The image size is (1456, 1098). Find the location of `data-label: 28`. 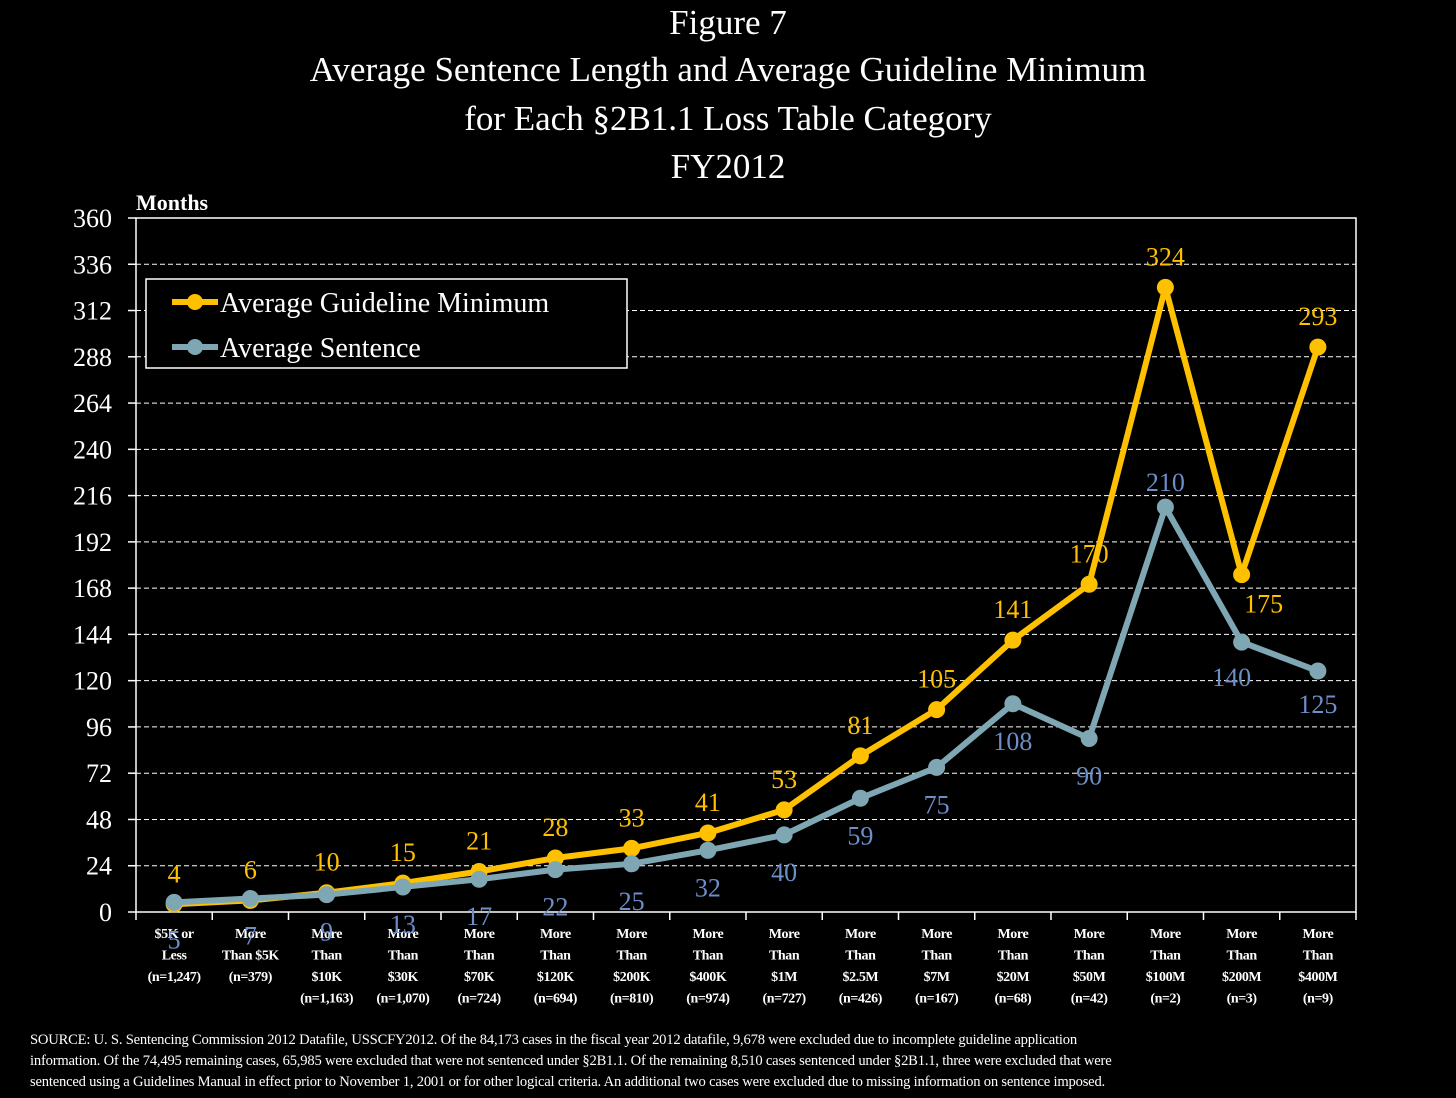

data-label: 28 is located at coordinates (555, 827).